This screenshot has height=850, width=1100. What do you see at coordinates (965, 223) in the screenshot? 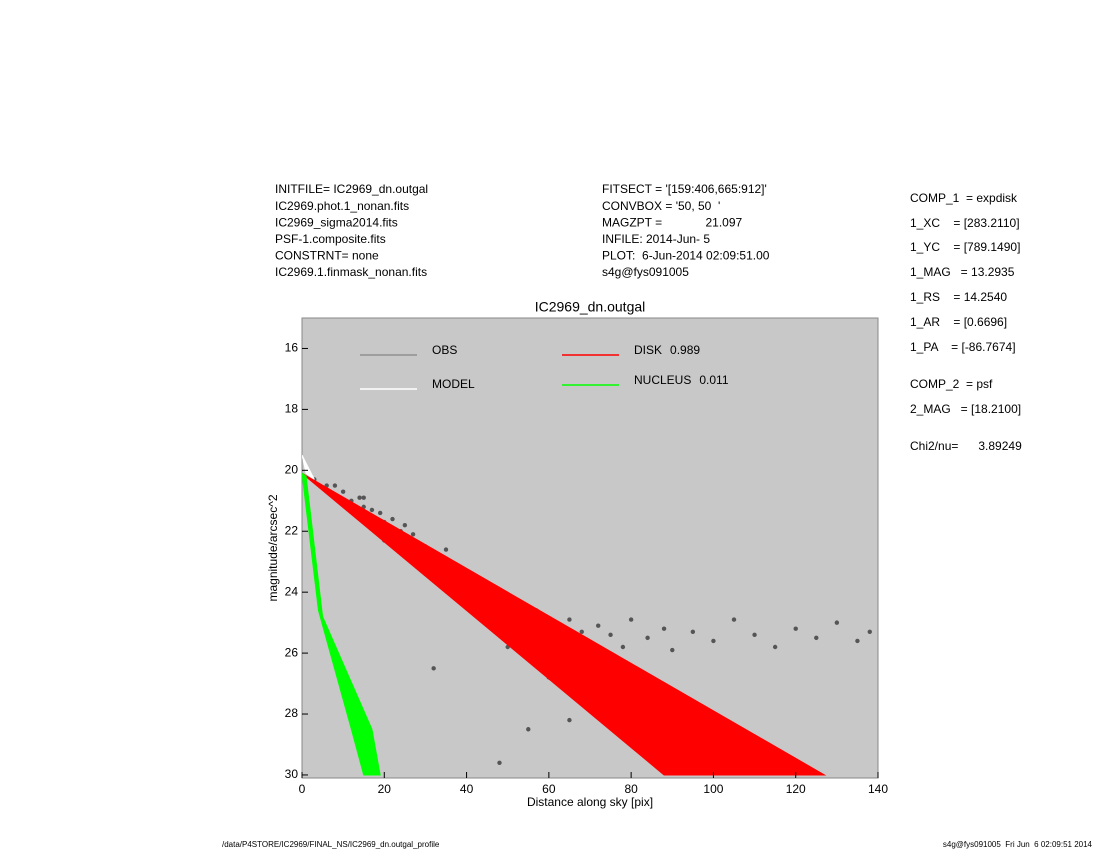
I see `parameter-line: 1_XC = [283.2110]` at bounding box center [965, 223].